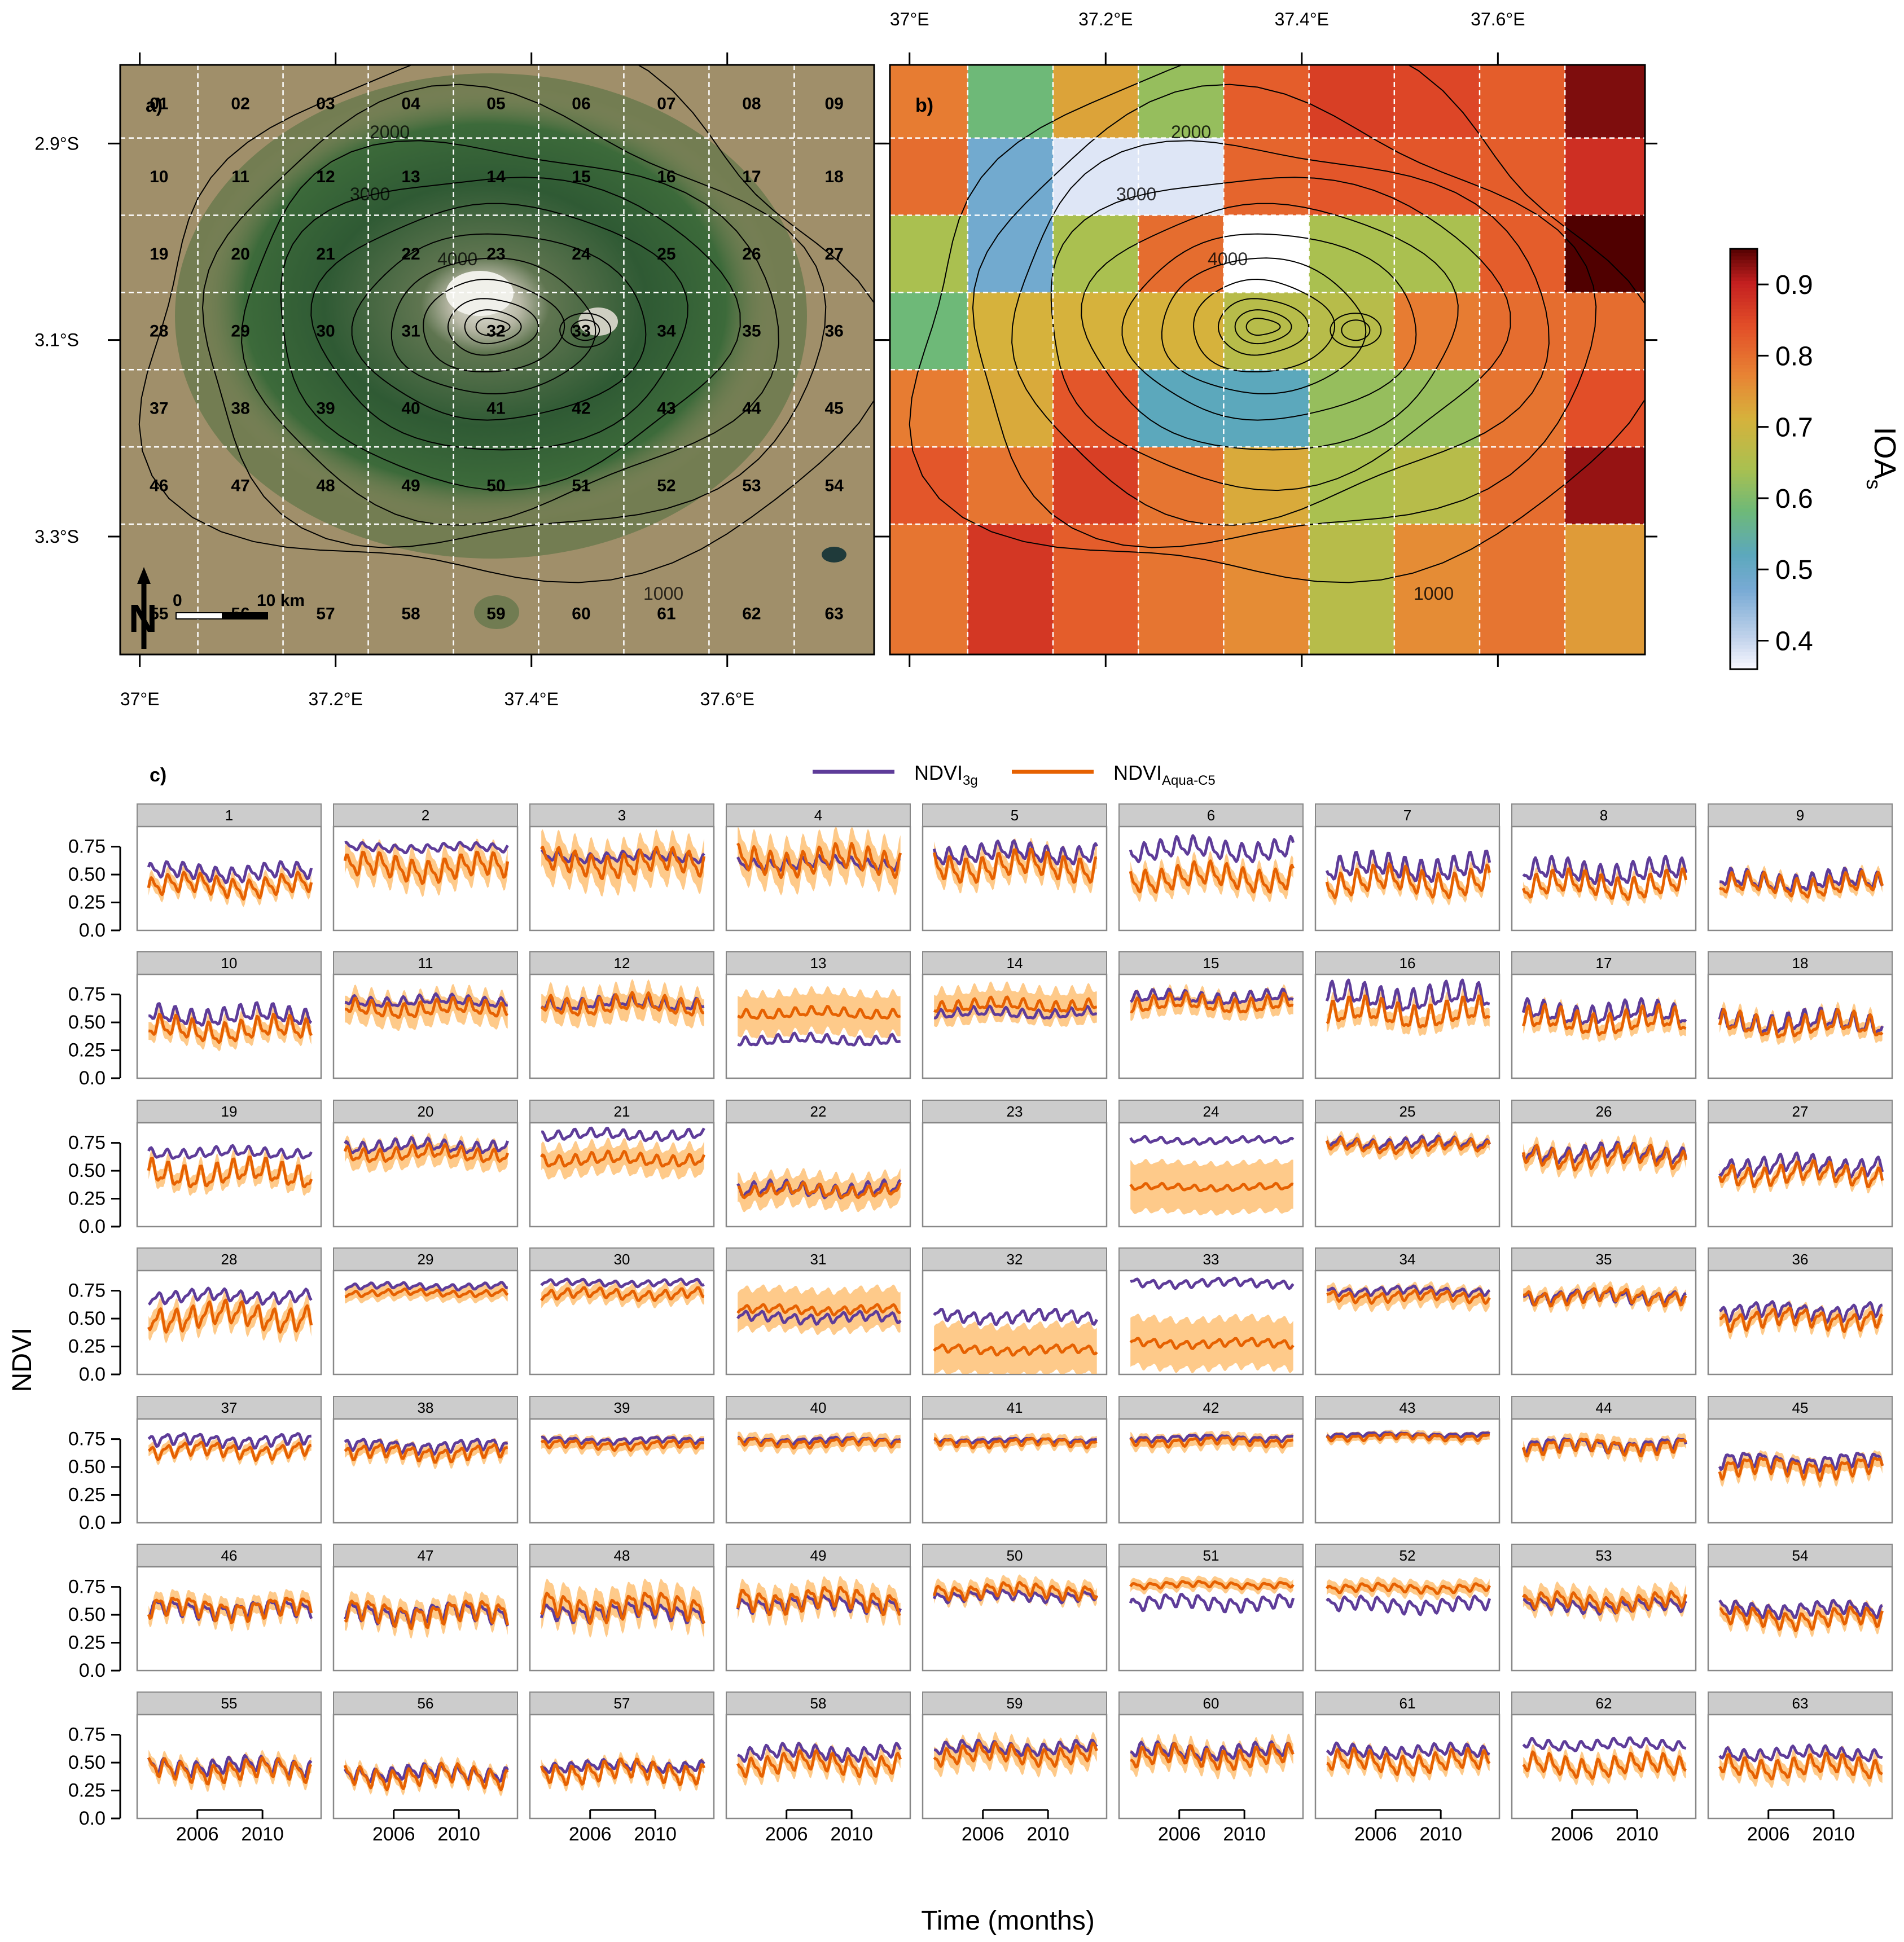  Describe the element at coordinates (325, 613) in the screenshot. I see `cell-label: 57` at that location.